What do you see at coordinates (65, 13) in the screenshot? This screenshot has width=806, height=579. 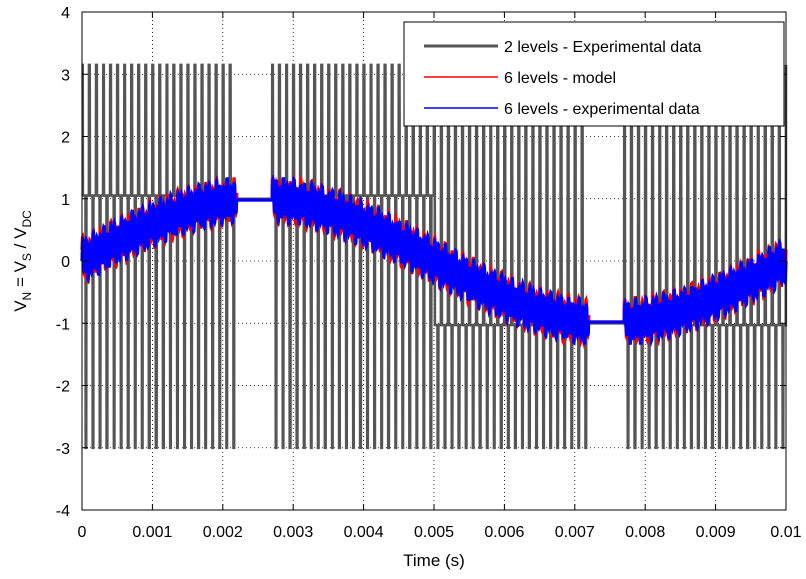 I see `y-tick-label: 4` at bounding box center [65, 13].